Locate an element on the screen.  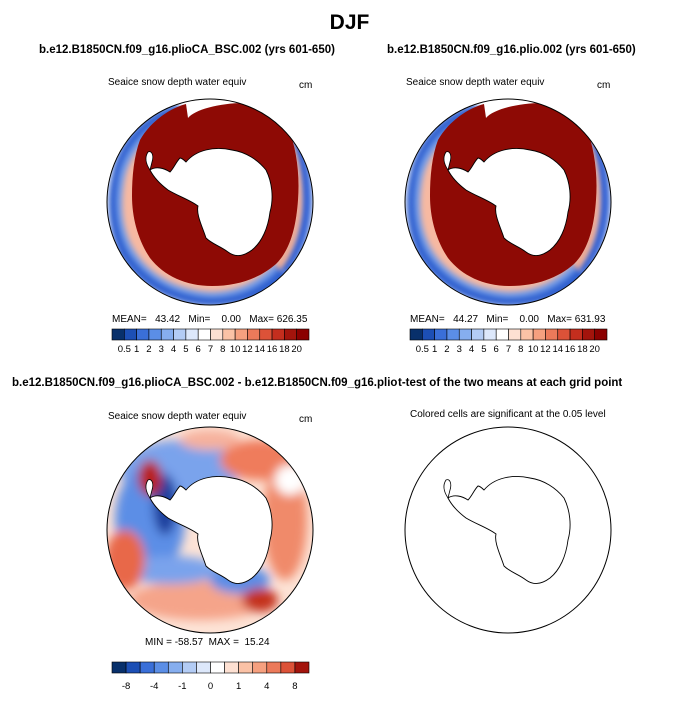
colorbar-tick-label: 5 is located at coordinates (483, 349).